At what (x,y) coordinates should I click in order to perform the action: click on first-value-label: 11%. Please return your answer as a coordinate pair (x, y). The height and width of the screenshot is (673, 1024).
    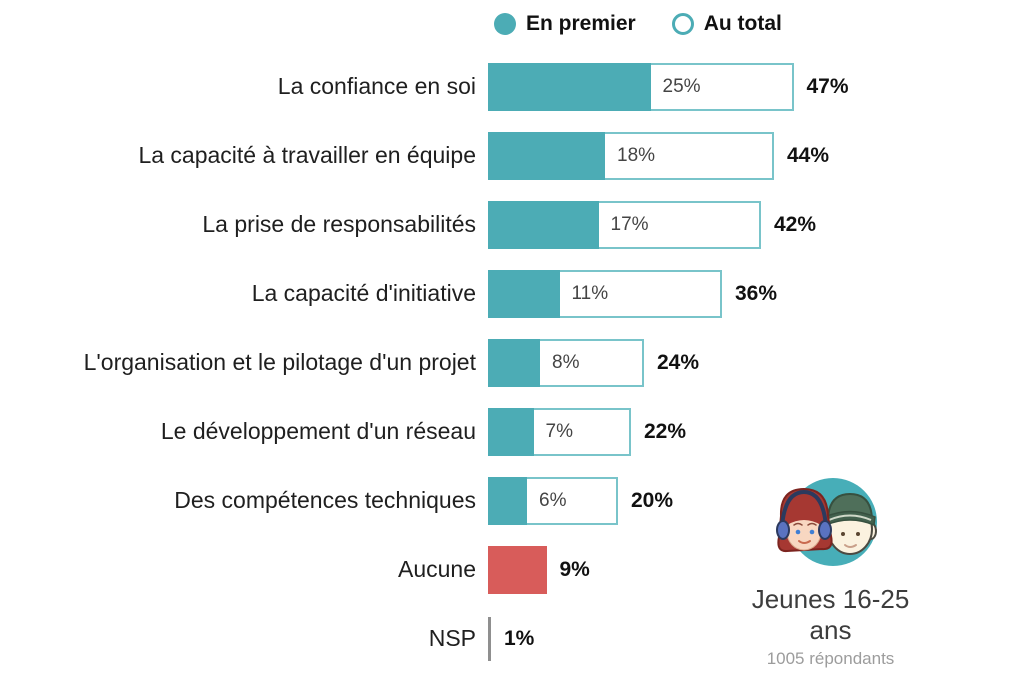
    Looking at the image, I should click on (590, 293).